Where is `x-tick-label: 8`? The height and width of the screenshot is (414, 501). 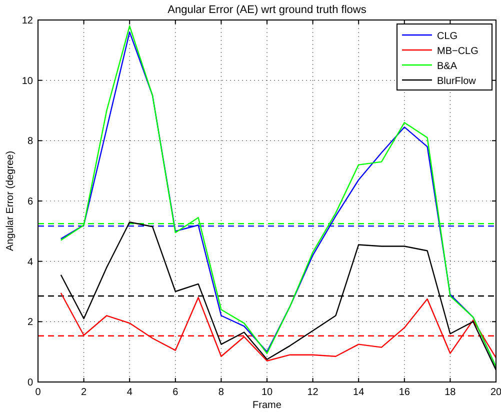
x-tick-label: 8 is located at coordinates (221, 392).